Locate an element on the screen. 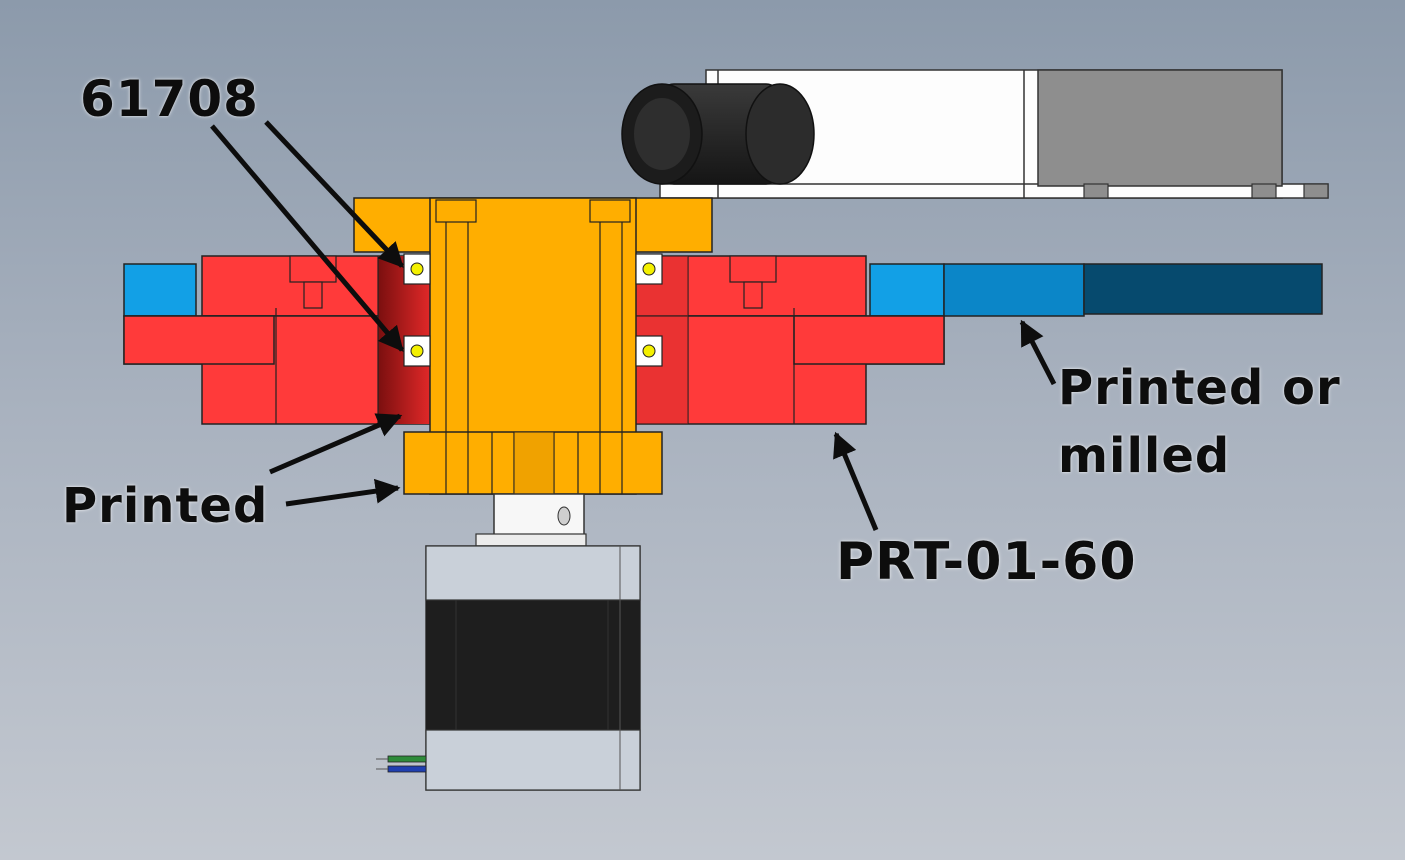 This screenshot has width=1405, height=860. bearing-label: 61708 is located at coordinates (169, 99).